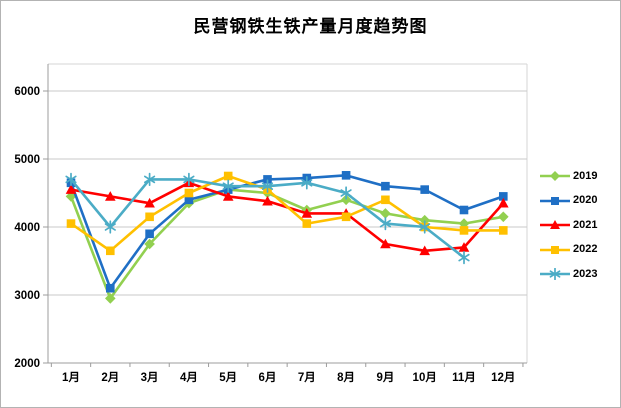  I want to click on x-axis-label-9: 9月, so click(385, 377).